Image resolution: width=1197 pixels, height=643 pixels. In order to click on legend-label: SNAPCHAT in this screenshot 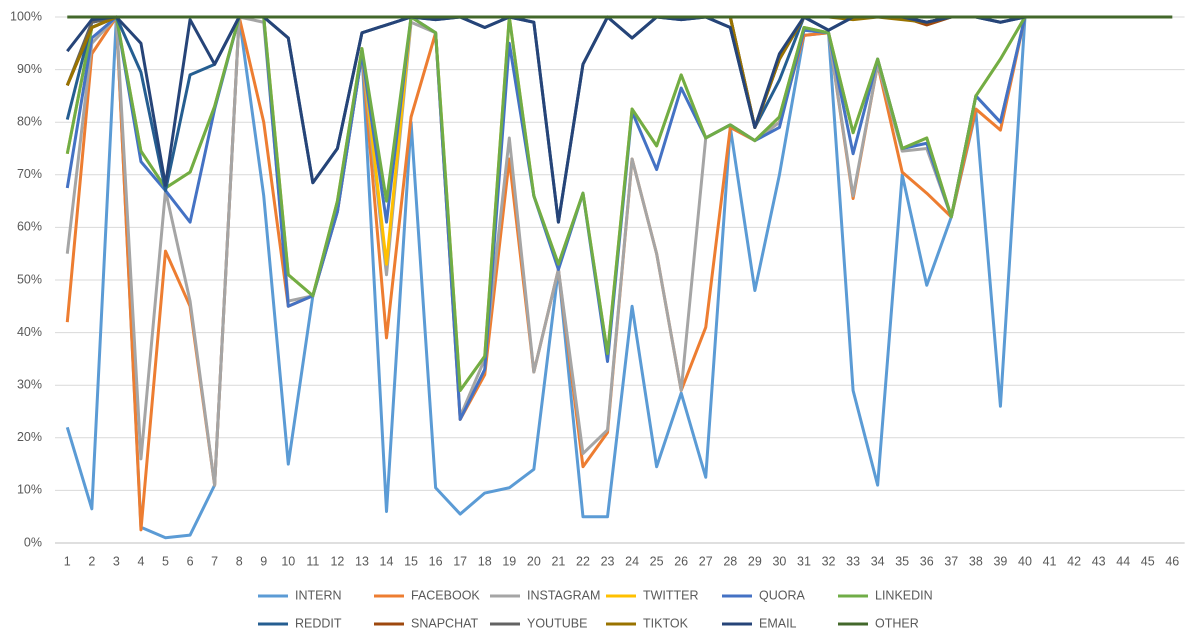, I will do `click(445, 623)`.